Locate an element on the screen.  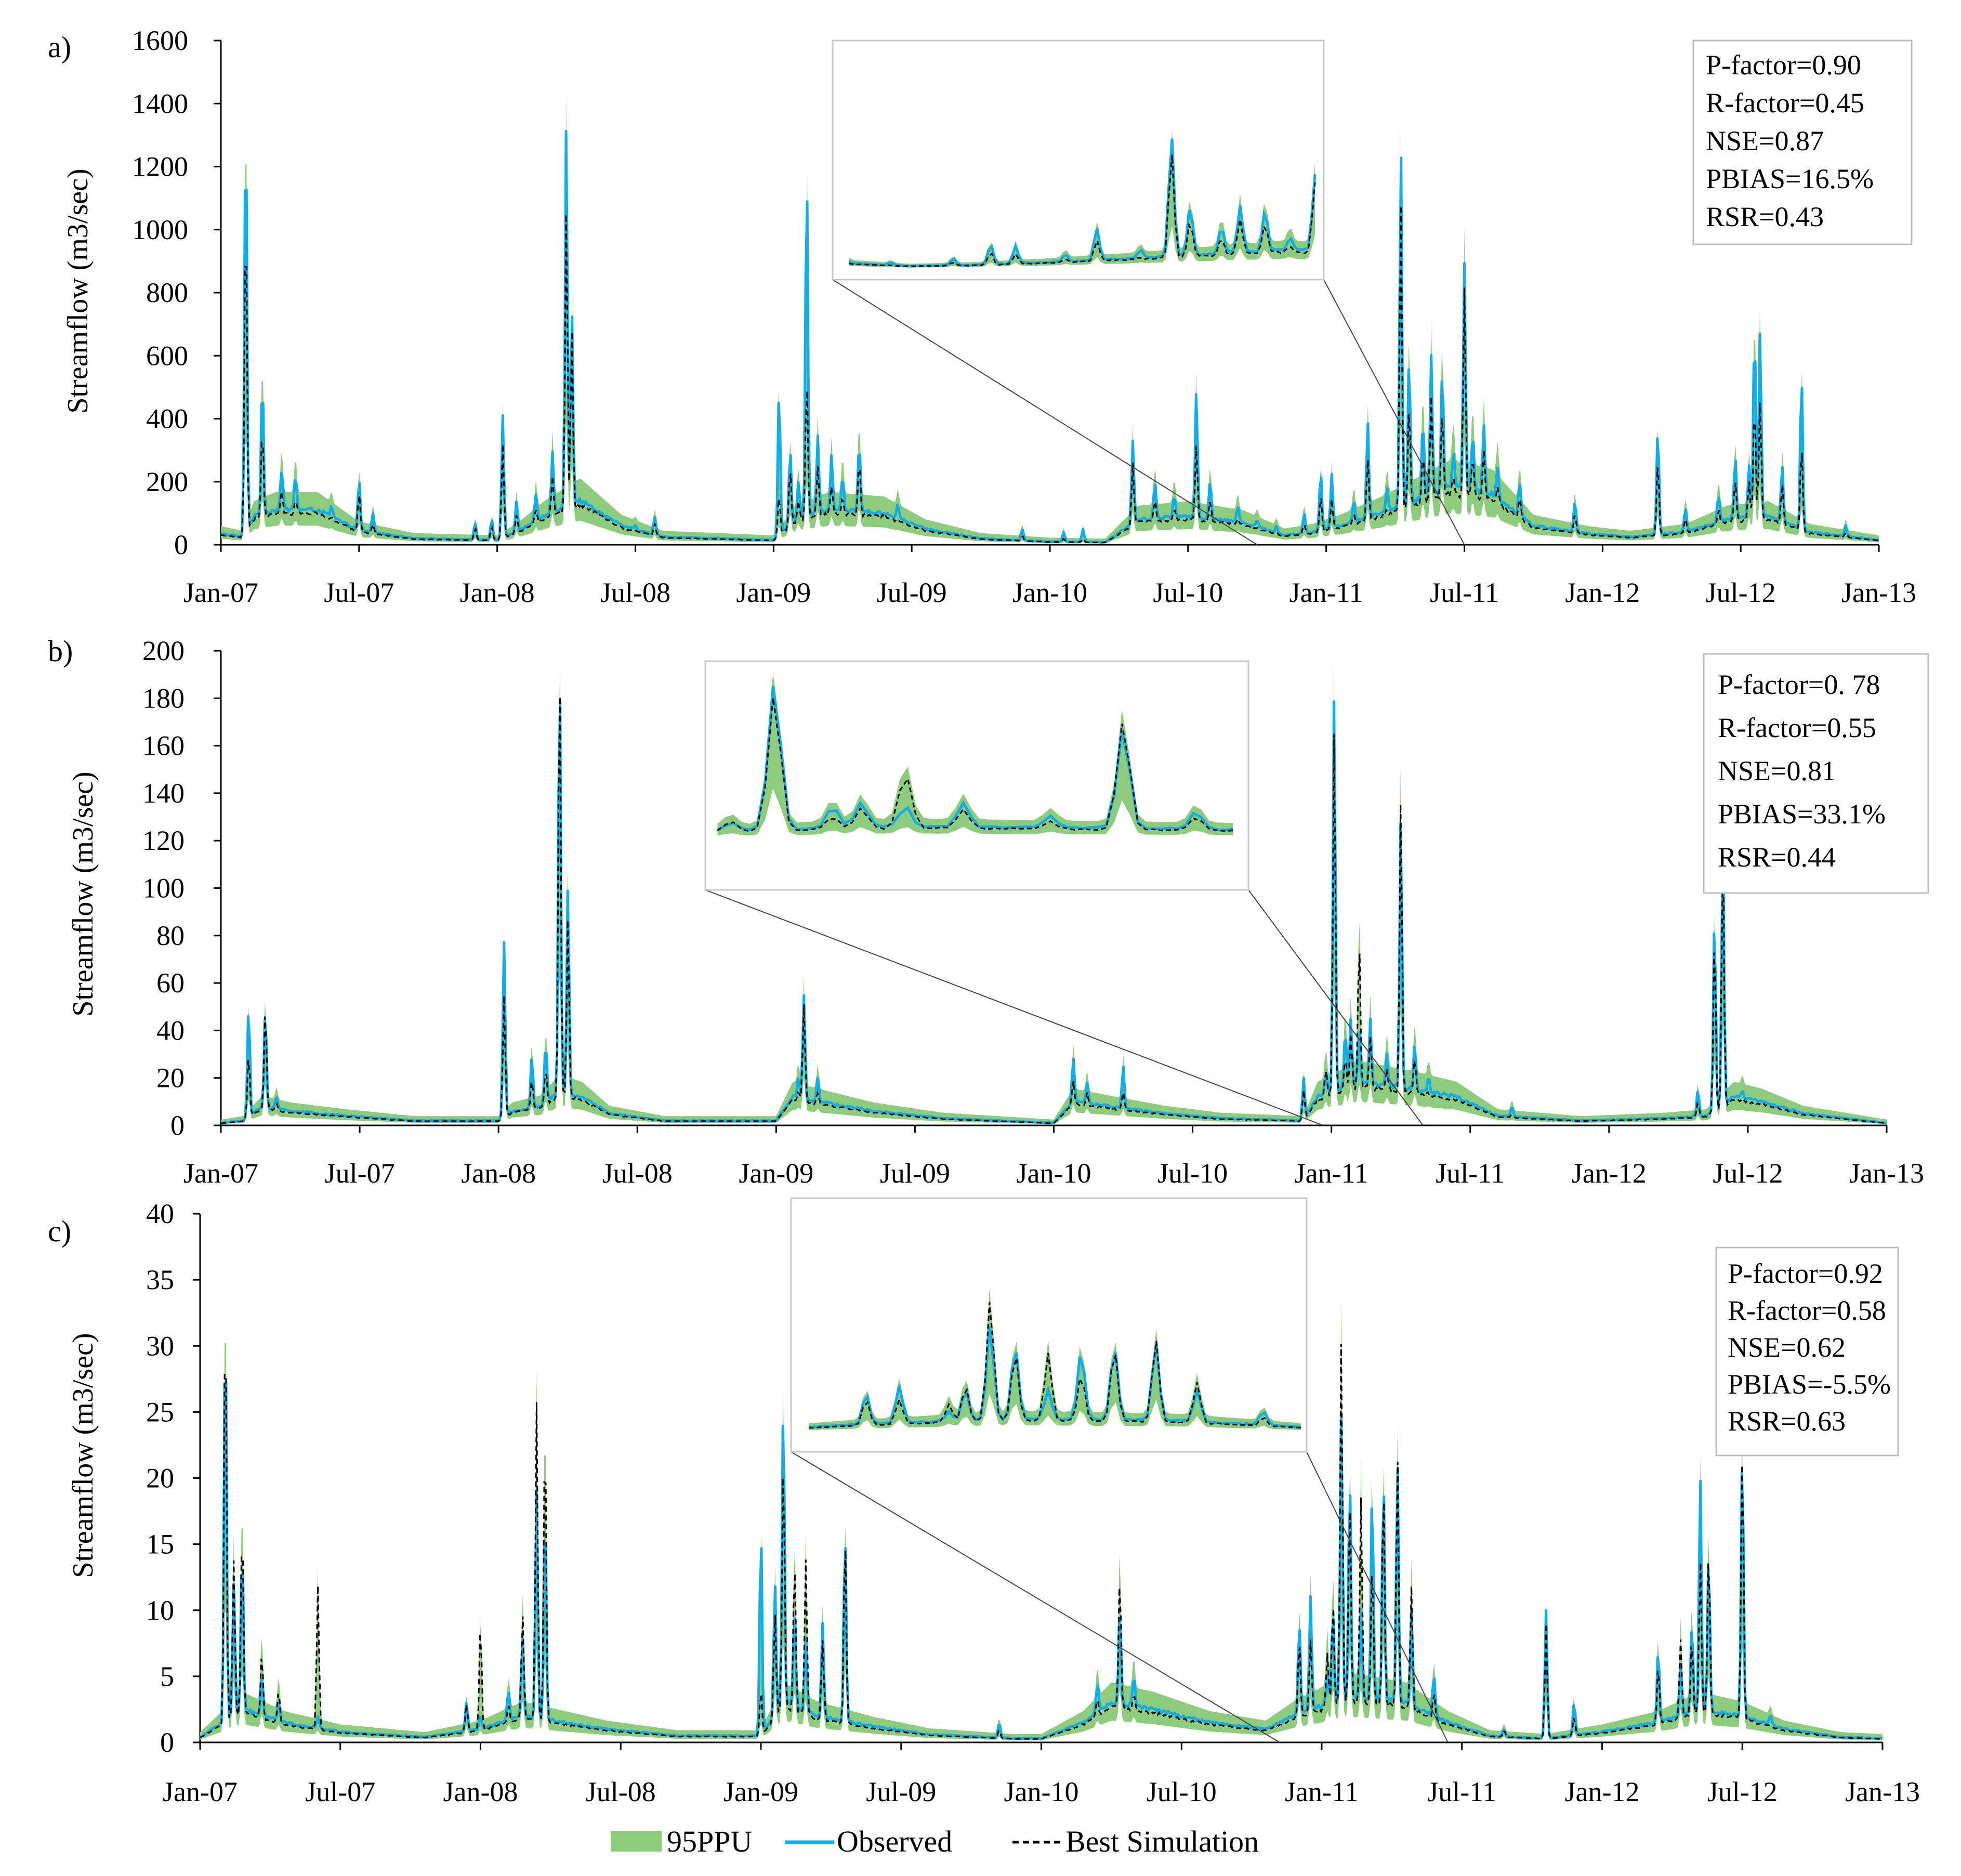
metric-rsr: RSR=0.63 is located at coordinates (1787, 1421).